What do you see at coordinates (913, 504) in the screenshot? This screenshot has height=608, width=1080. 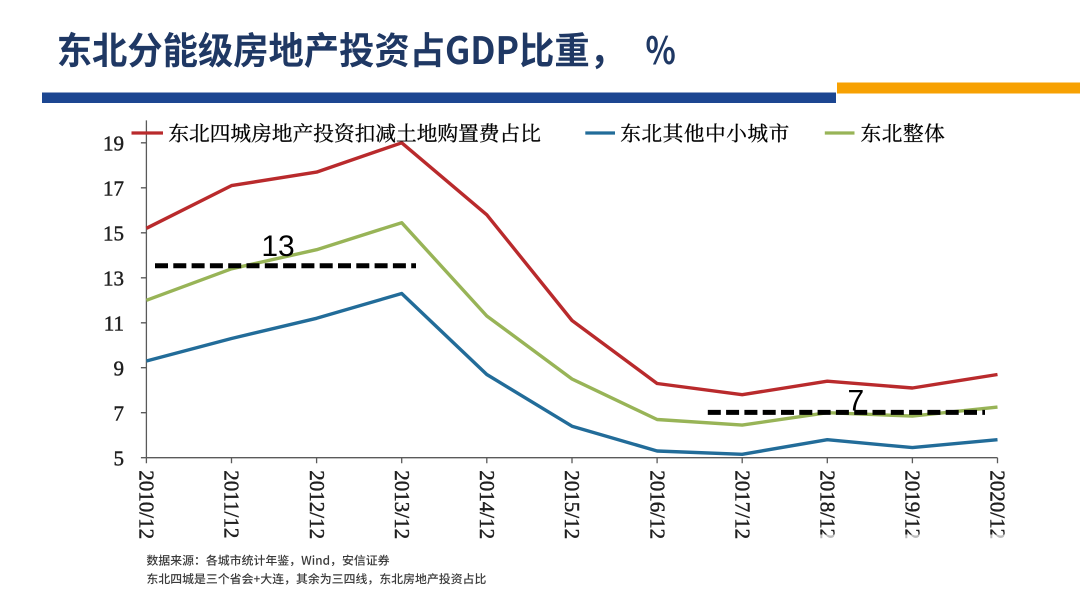 I see `svg-text: 2019/12` at bounding box center [913, 504].